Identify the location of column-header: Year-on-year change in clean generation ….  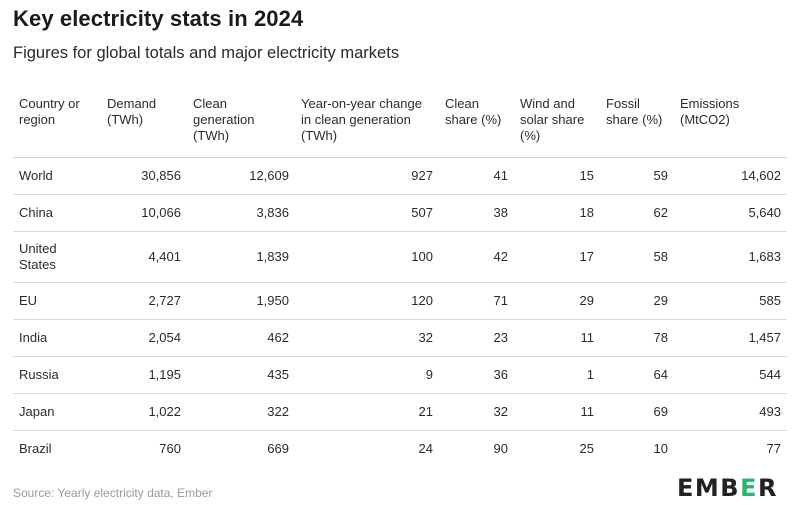
(361, 119).